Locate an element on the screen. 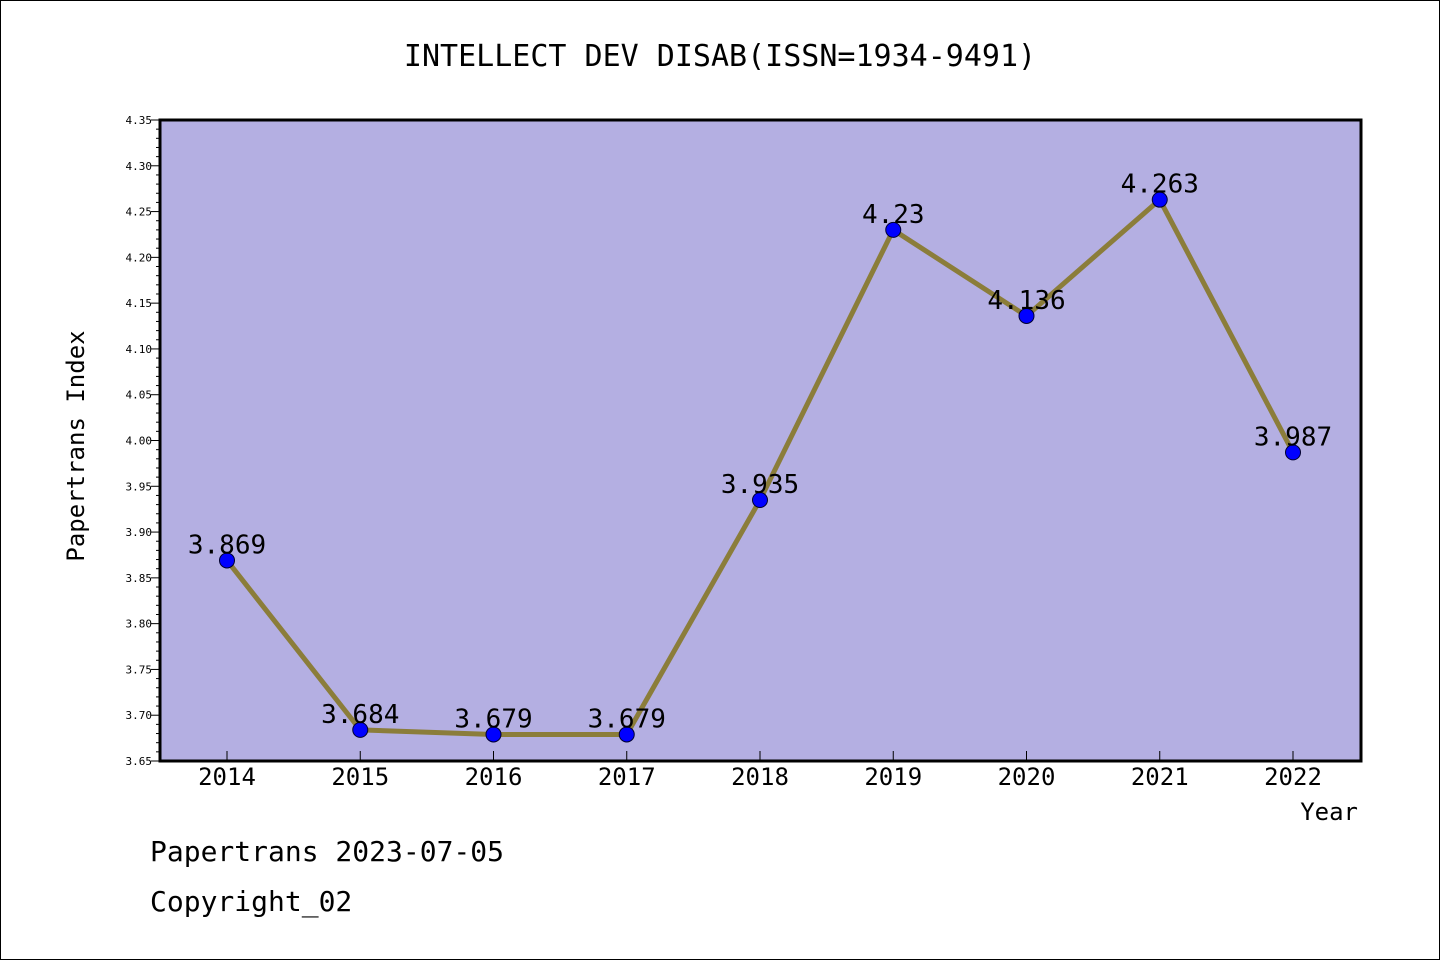  y-tick-label: 4.05 is located at coordinates (139, 395).